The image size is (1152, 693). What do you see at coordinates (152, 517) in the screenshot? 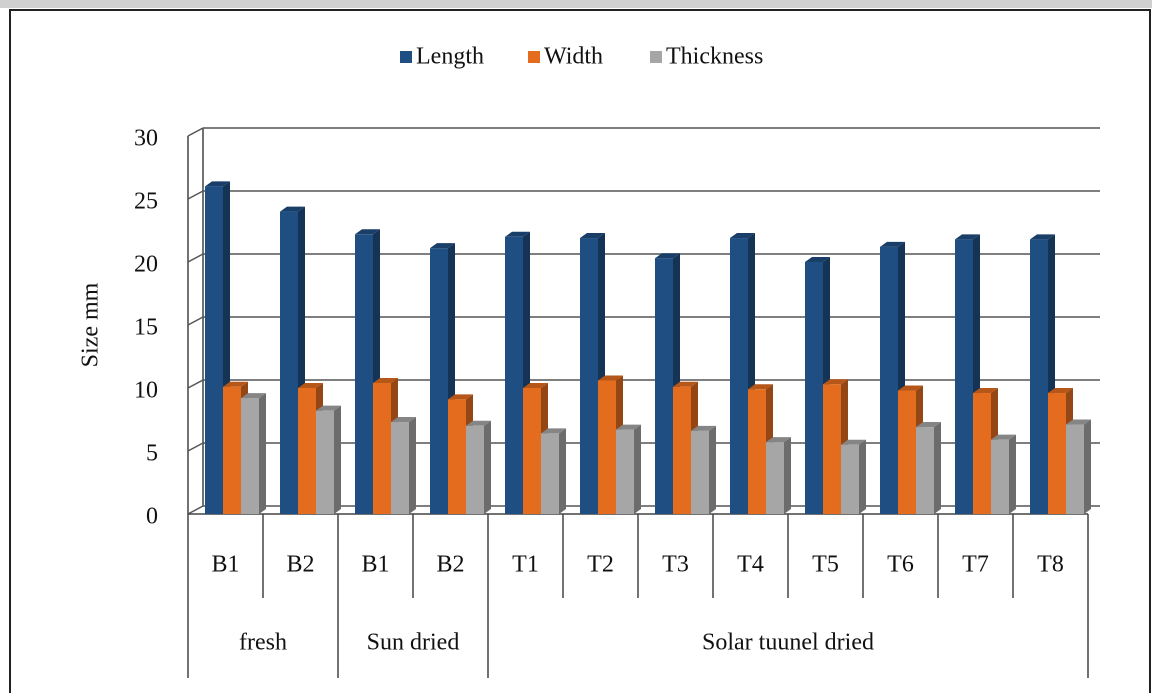
I see `y-tick-label: 0` at bounding box center [152, 517].